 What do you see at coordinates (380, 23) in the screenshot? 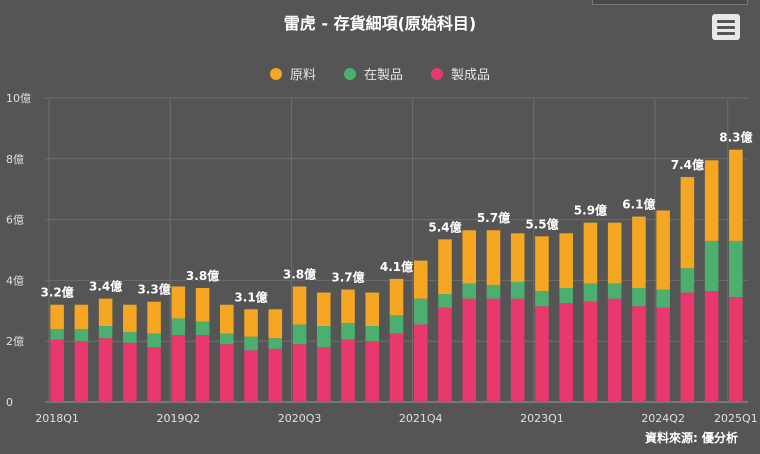
I see `chart-title: 雷虎 - 存貨細項(原始科目)` at bounding box center [380, 23].